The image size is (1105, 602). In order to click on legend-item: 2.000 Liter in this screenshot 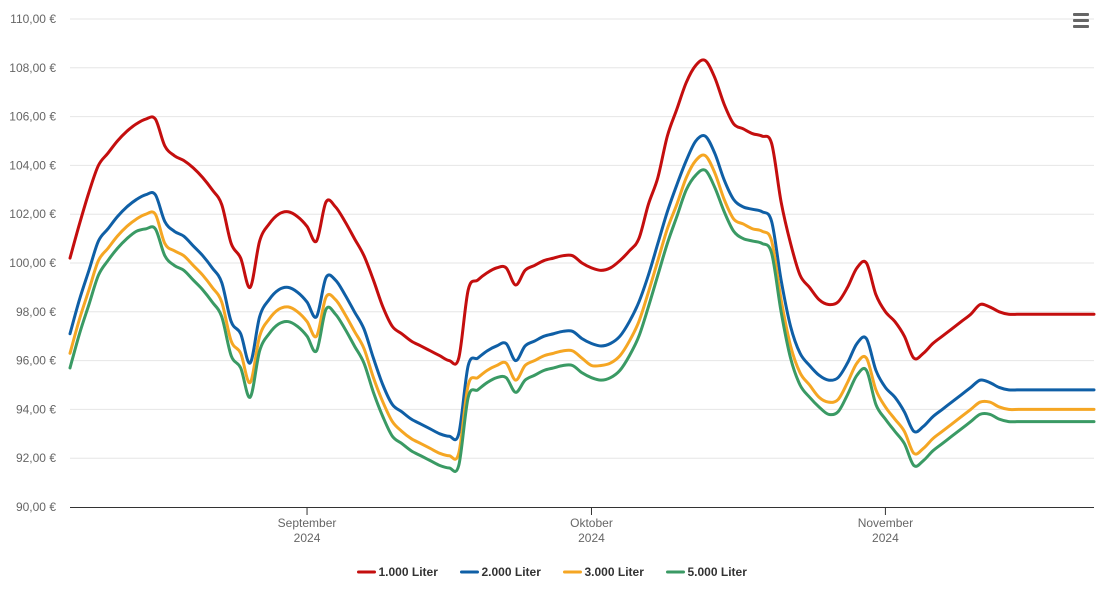, I will do `click(501, 572)`.